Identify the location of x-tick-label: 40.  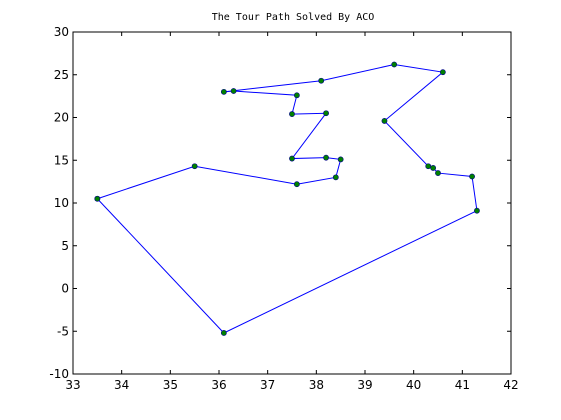
(413, 385).